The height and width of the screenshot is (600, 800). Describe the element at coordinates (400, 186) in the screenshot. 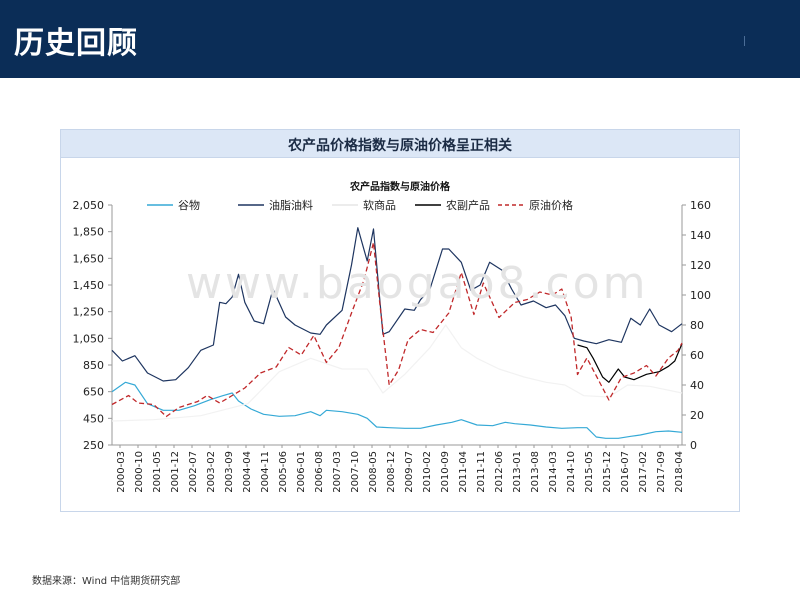

I see `chart-title: 农产品指数与原油价格` at that location.